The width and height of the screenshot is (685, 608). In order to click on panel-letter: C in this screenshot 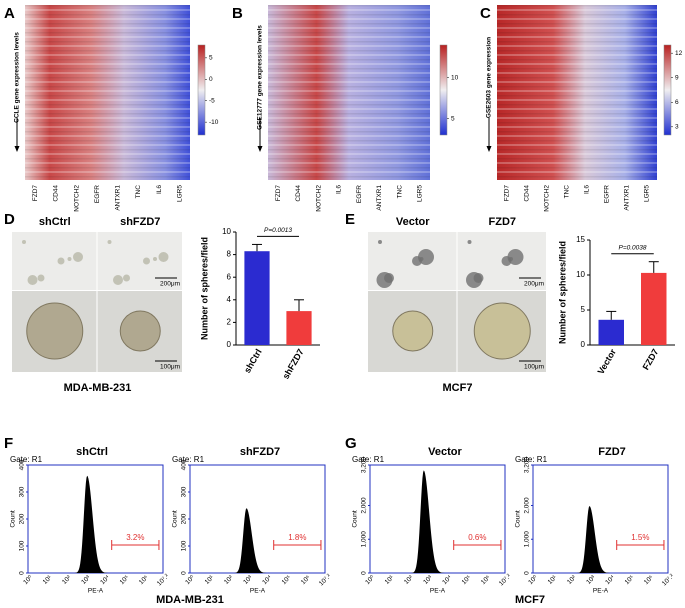, I will do `click(485, 13)`.